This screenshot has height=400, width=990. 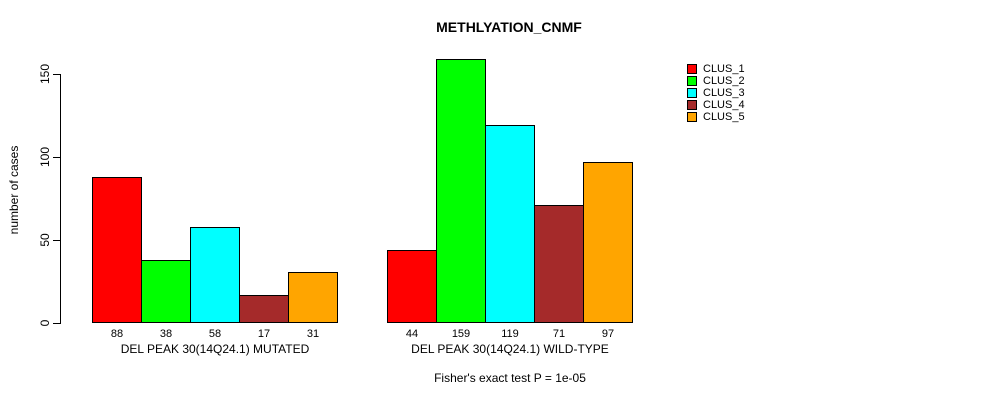 I want to click on legend-row: CLUS_3, so click(x=716, y=93).